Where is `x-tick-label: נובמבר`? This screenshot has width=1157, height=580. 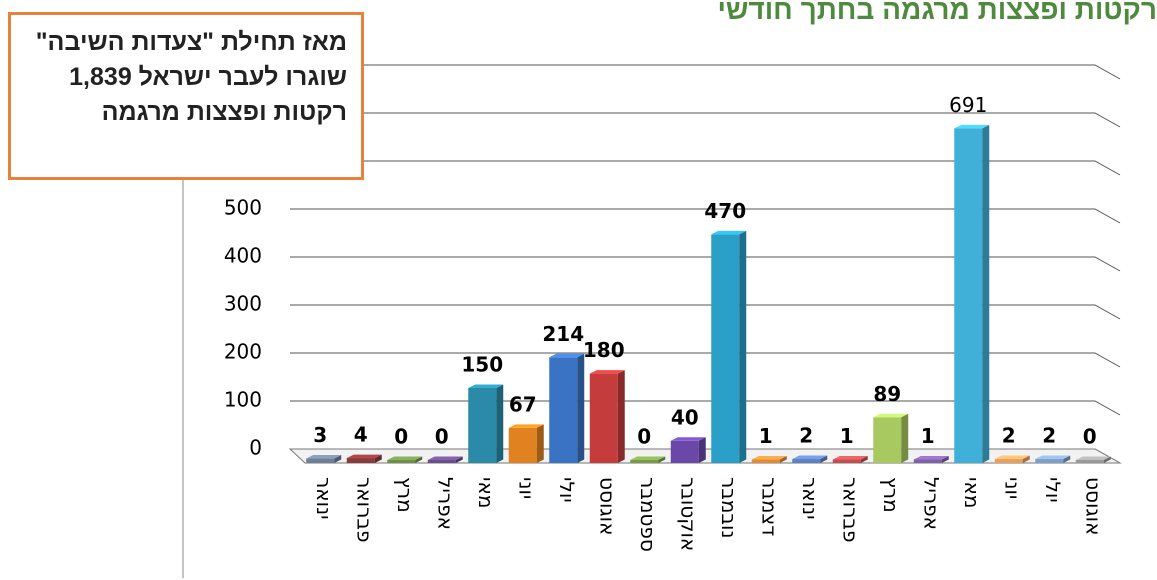
x-tick-label: נובמבר is located at coordinates (729, 507).